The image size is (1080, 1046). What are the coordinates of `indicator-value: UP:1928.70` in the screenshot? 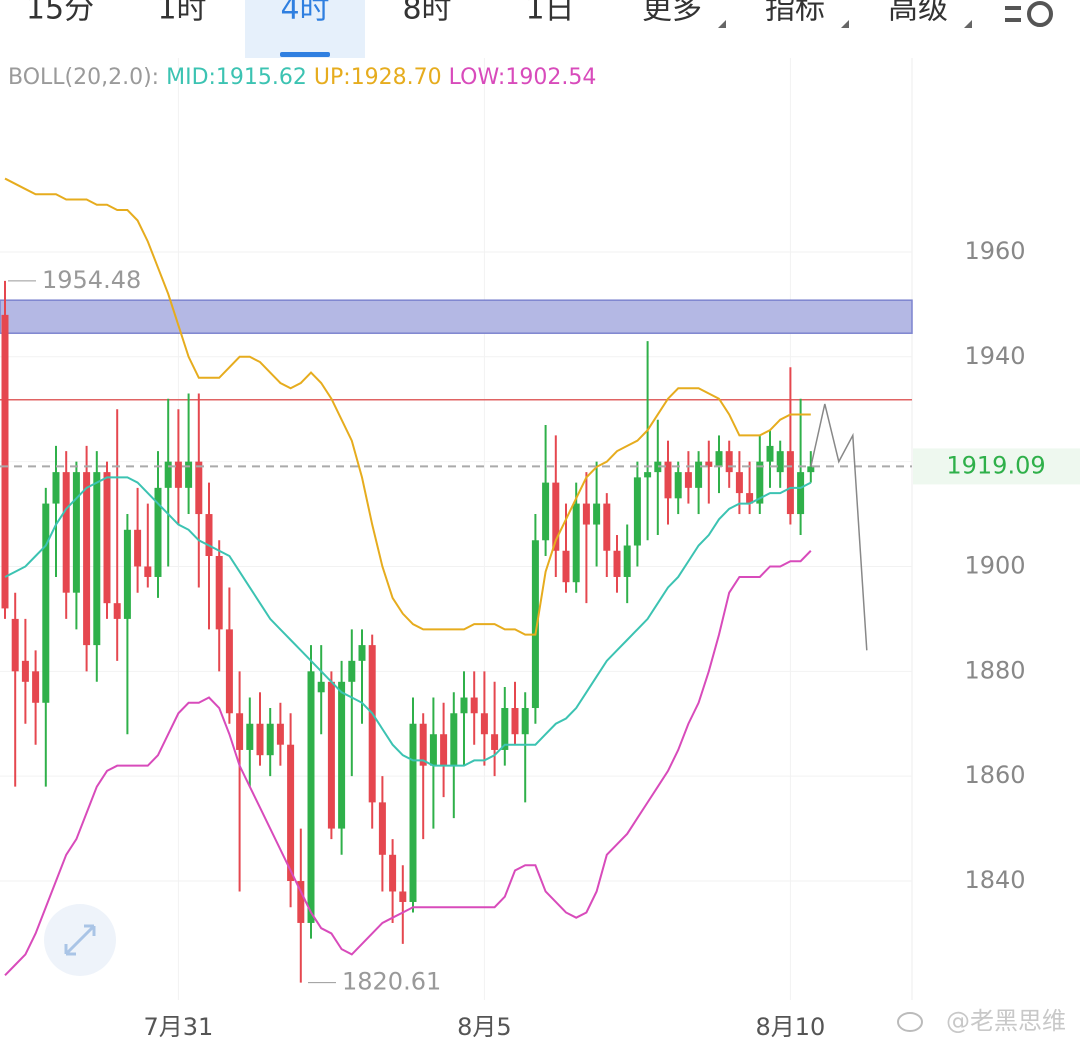 It's located at (378, 77).